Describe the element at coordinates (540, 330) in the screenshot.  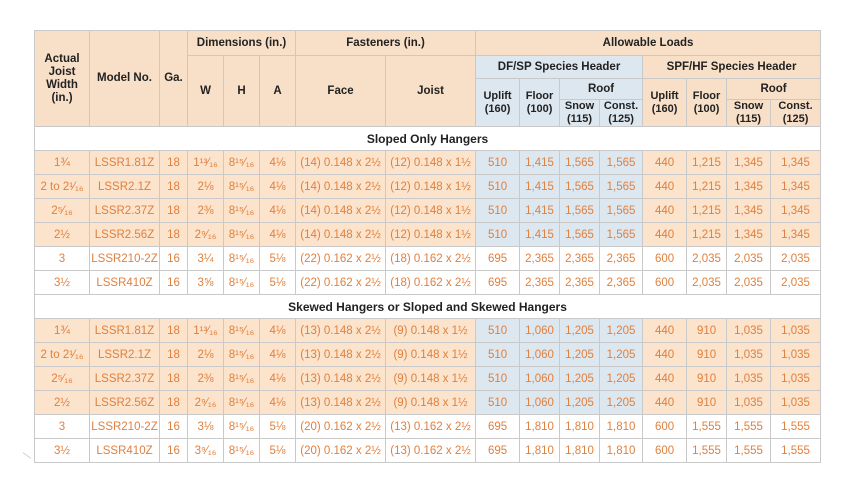
I see `df-floor-cell: 1,060` at that location.